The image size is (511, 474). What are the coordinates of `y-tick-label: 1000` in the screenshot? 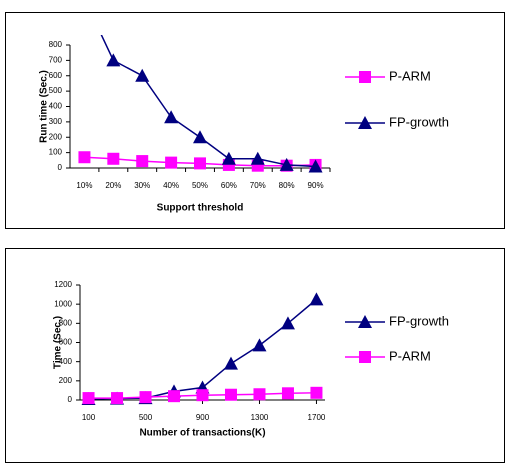 It's located at (63, 303).